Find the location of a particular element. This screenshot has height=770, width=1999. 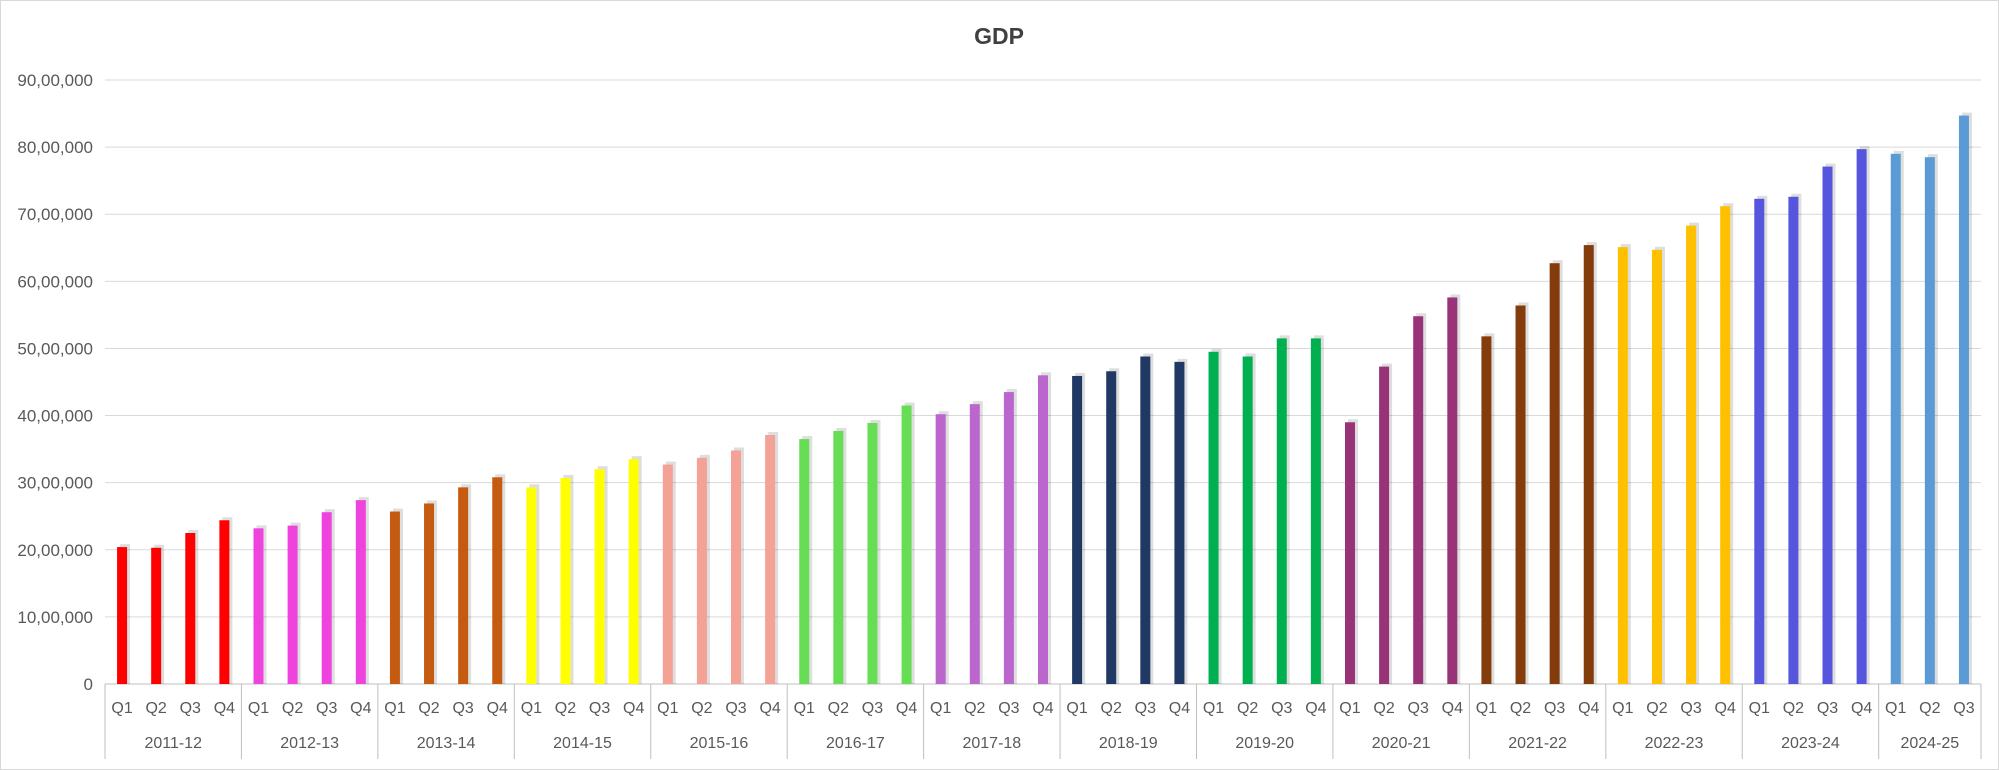

bar-2011-12-Q1 is located at coordinates (122, 615).